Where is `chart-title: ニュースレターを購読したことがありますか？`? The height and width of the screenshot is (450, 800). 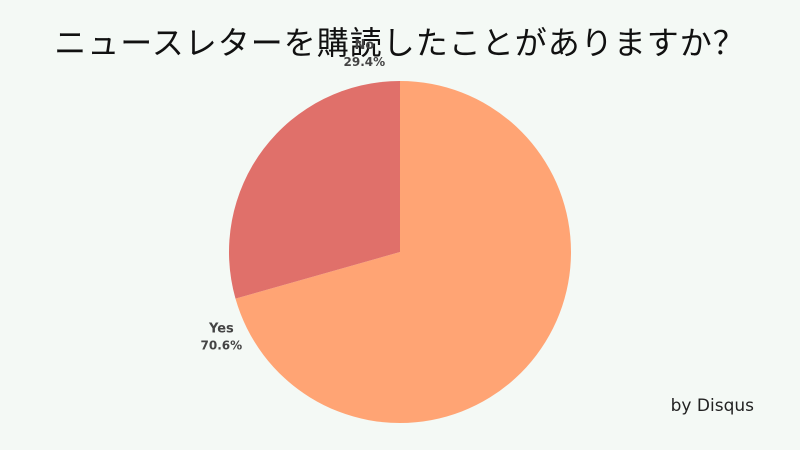 chart-title: ニュースレターを購読したことがありますか？ is located at coordinates (400, 43).